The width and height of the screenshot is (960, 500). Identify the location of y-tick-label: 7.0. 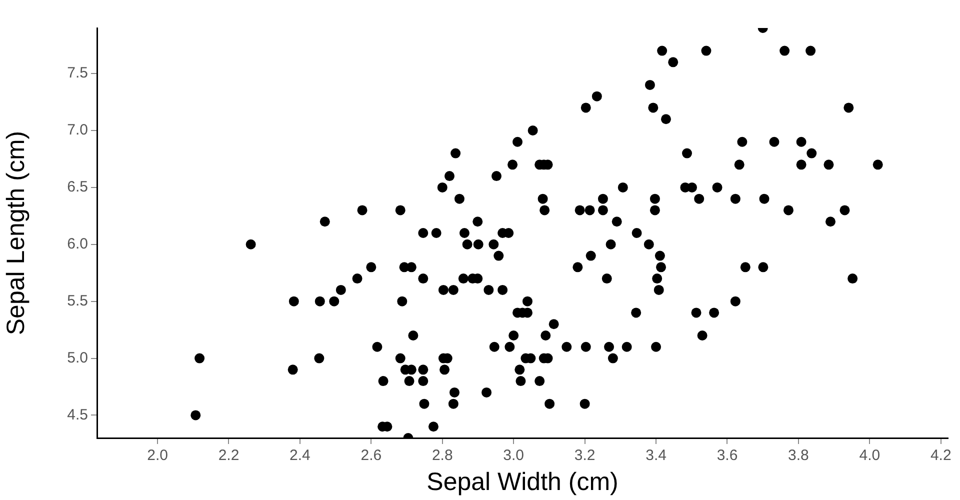
(77, 130).